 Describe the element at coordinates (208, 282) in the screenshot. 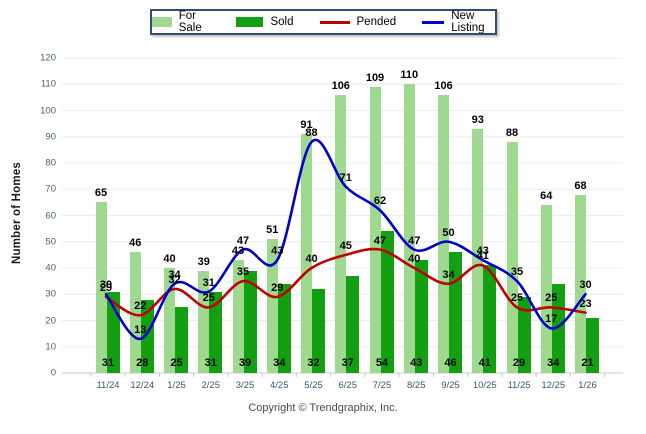

I see `new-listing-value-label: 31` at that location.